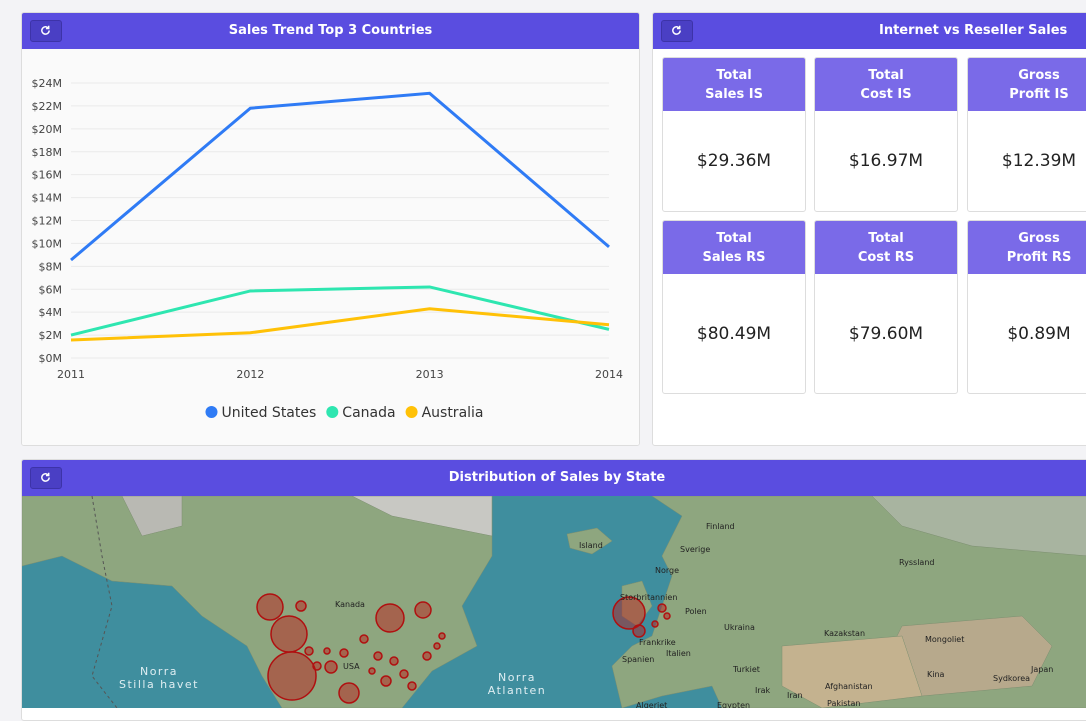 The height and width of the screenshot is (721, 1086). I want to click on map-label: Turkiet, so click(746, 669).